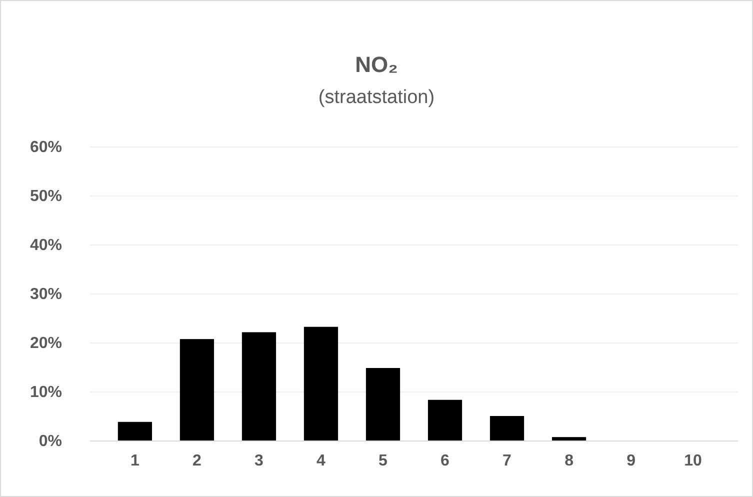 The height and width of the screenshot is (497, 753). Describe the element at coordinates (46, 147) in the screenshot. I see `y-tick-label: 60%` at that location.